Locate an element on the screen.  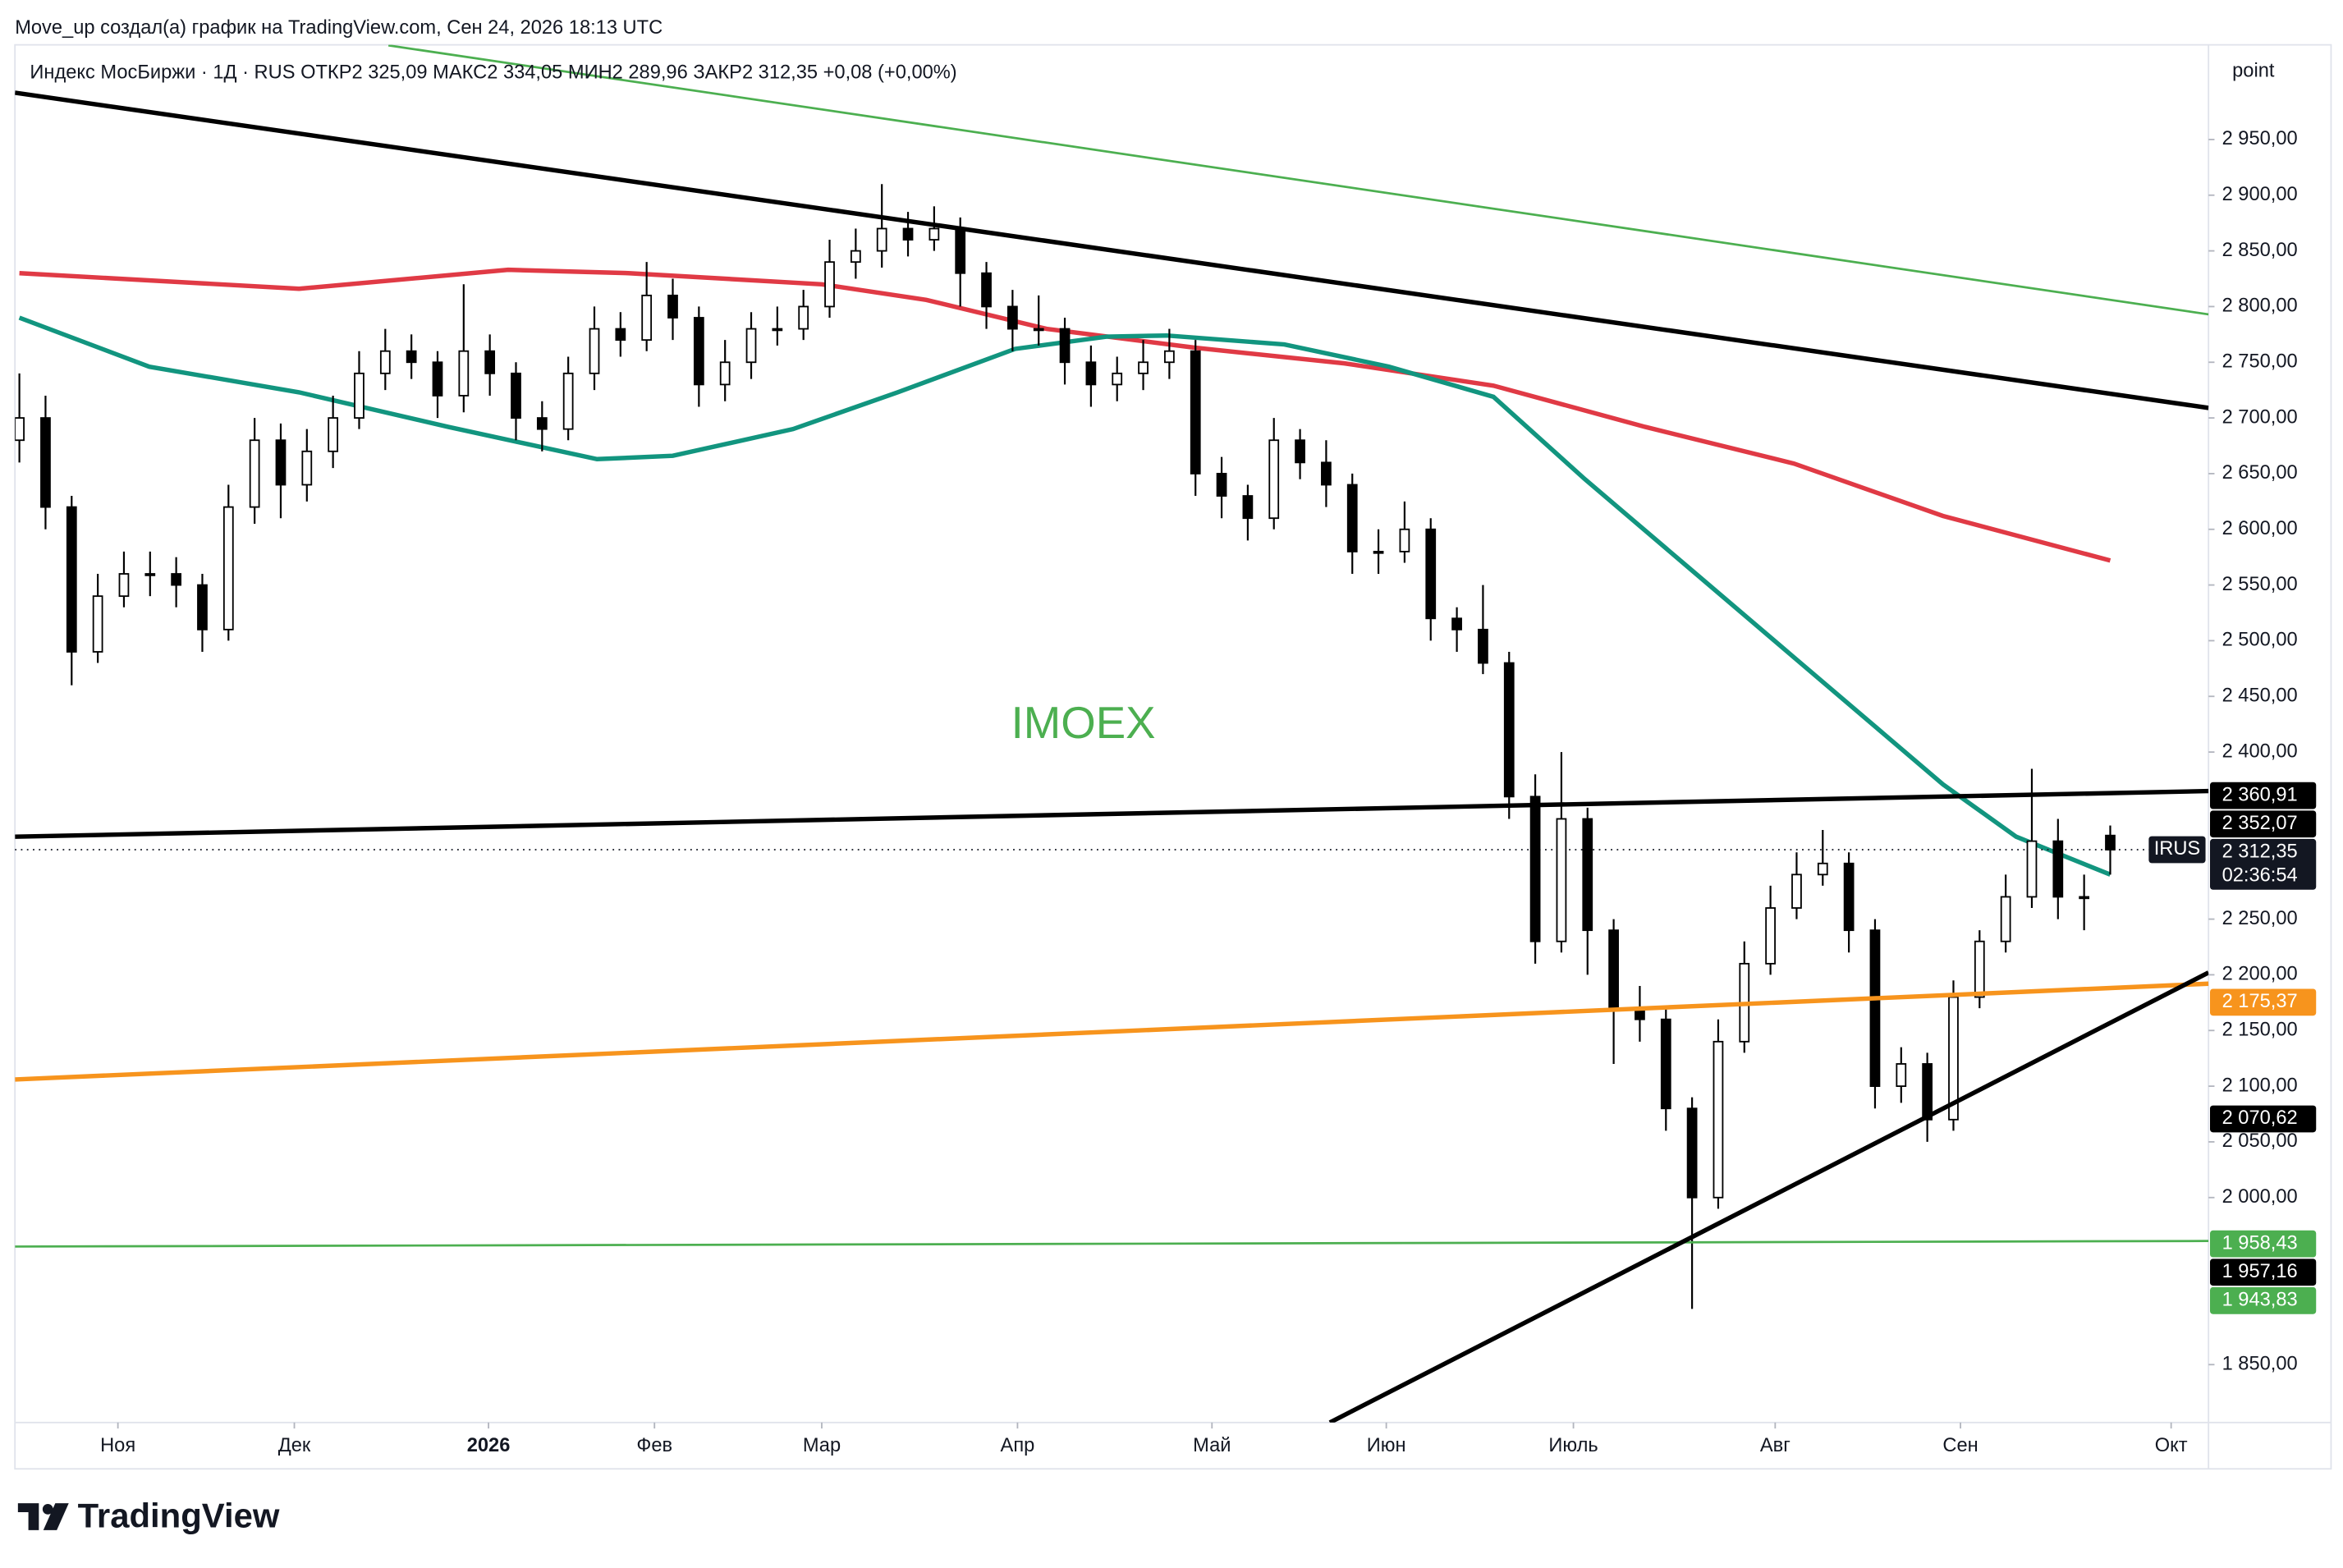
x-tick-label: 2026 is located at coordinates (489, 1445).